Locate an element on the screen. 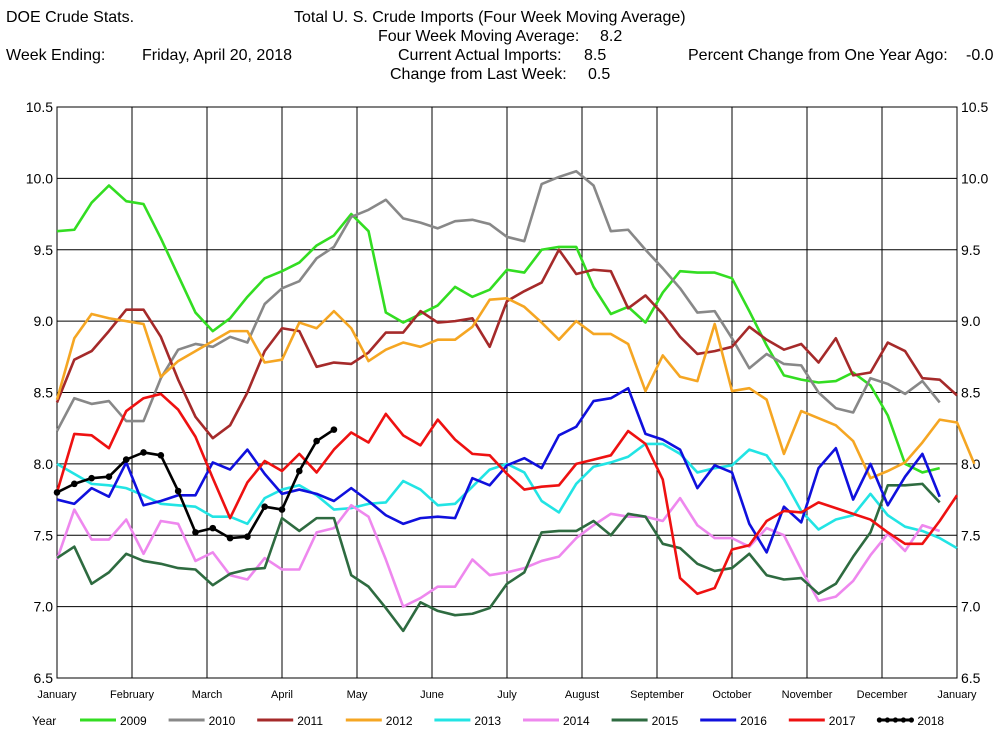  legend-label-2012: 2012 is located at coordinates (399, 721).